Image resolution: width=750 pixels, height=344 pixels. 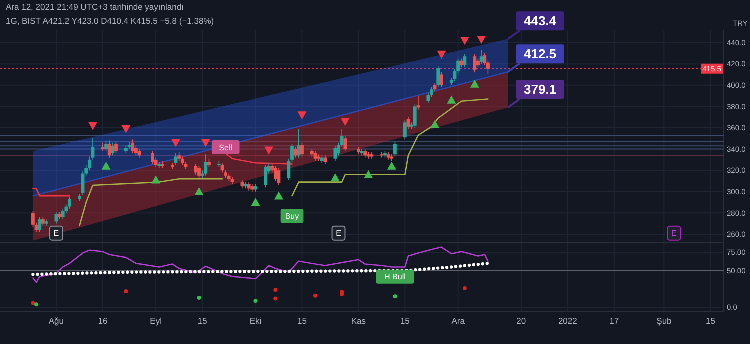 What do you see at coordinates (540, 54) in the screenshot?
I see `annotation: 412.5` at bounding box center [540, 54].